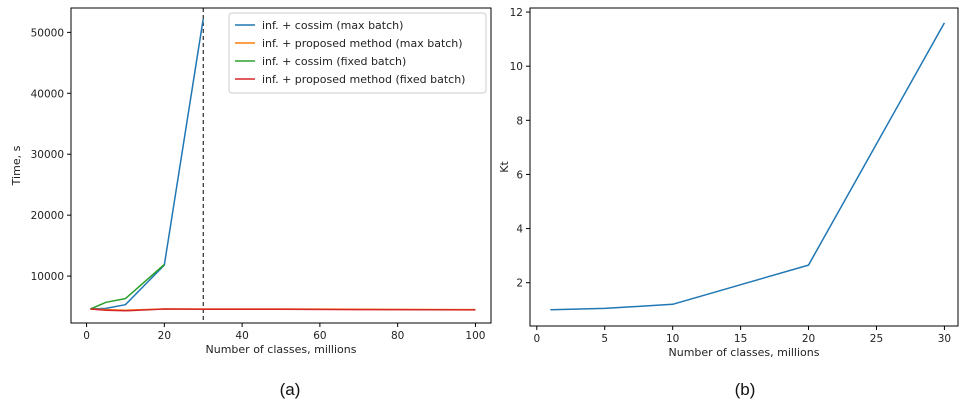 The width and height of the screenshot is (959, 415). I want to click on legend-label: inf. + cossim (fixed batch), so click(334, 61).